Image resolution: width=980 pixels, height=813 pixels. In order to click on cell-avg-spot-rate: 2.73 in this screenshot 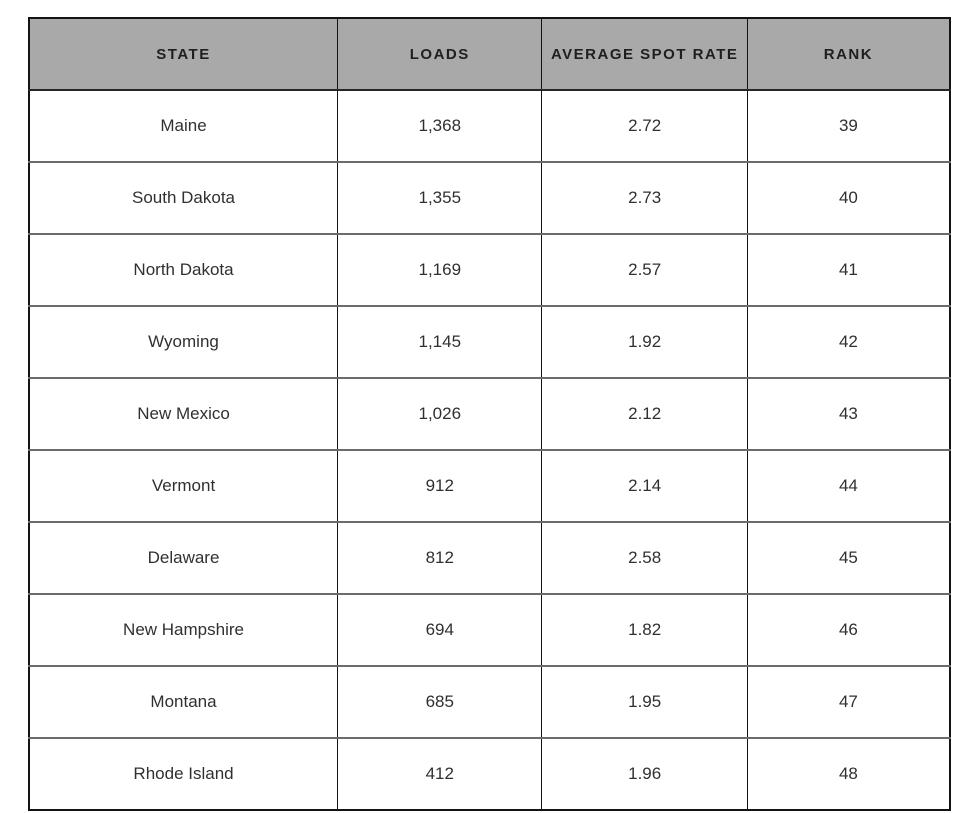, I will do `click(644, 198)`.